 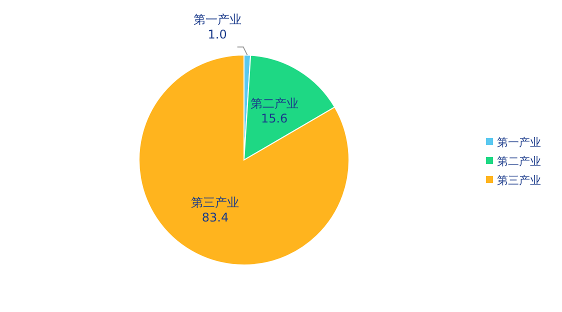 What do you see at coordinates (215, 203) in the screenshot?
I see `slice-label: 第三产业` at bounding box center [215, 203].